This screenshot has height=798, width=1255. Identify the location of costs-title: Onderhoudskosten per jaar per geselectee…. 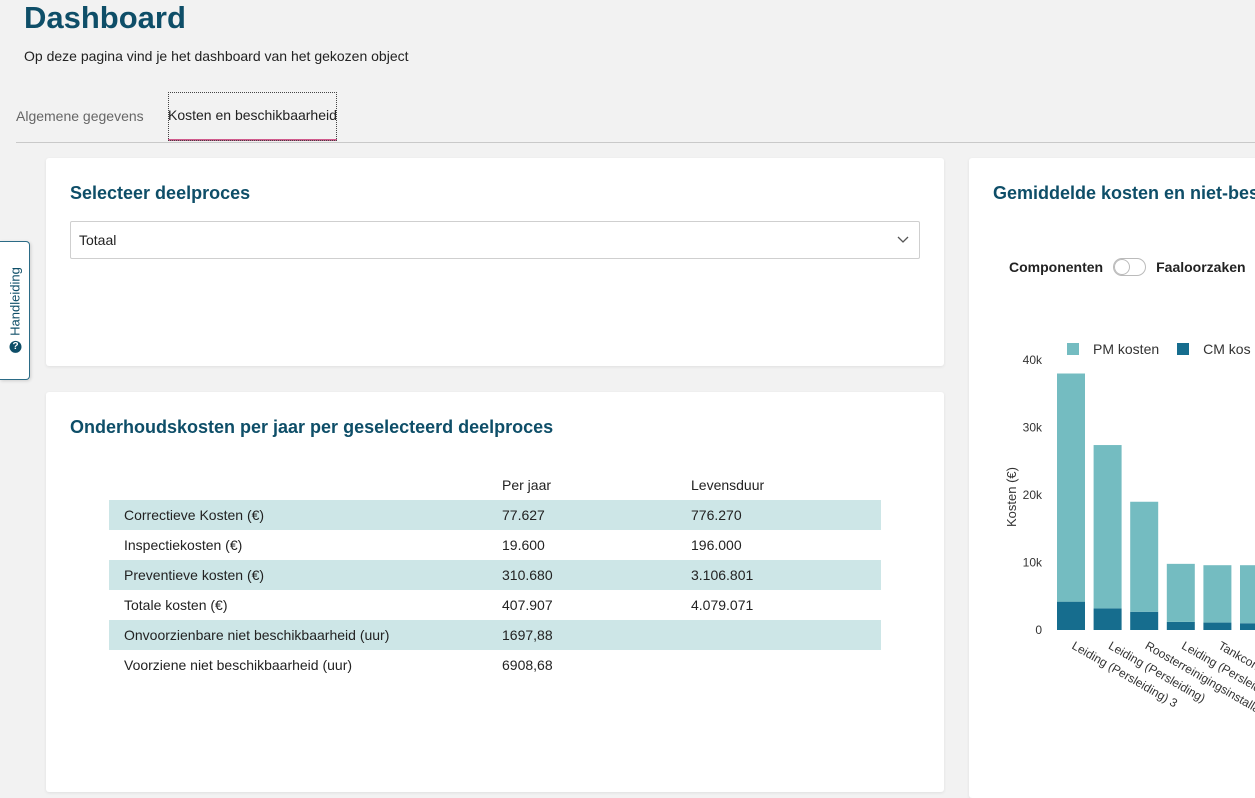
(312, 427).